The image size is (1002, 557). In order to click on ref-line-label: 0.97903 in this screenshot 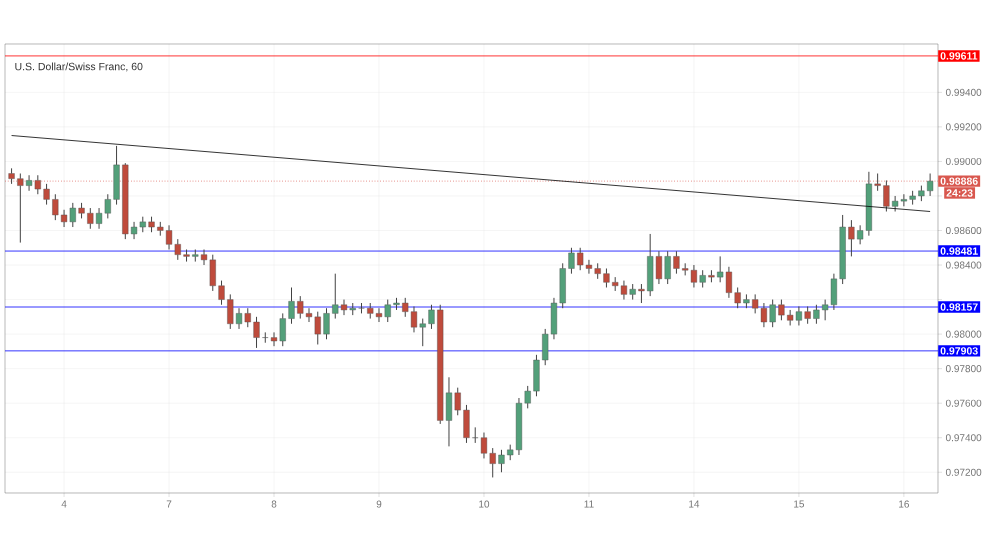, I will do `click(959, 351)`.